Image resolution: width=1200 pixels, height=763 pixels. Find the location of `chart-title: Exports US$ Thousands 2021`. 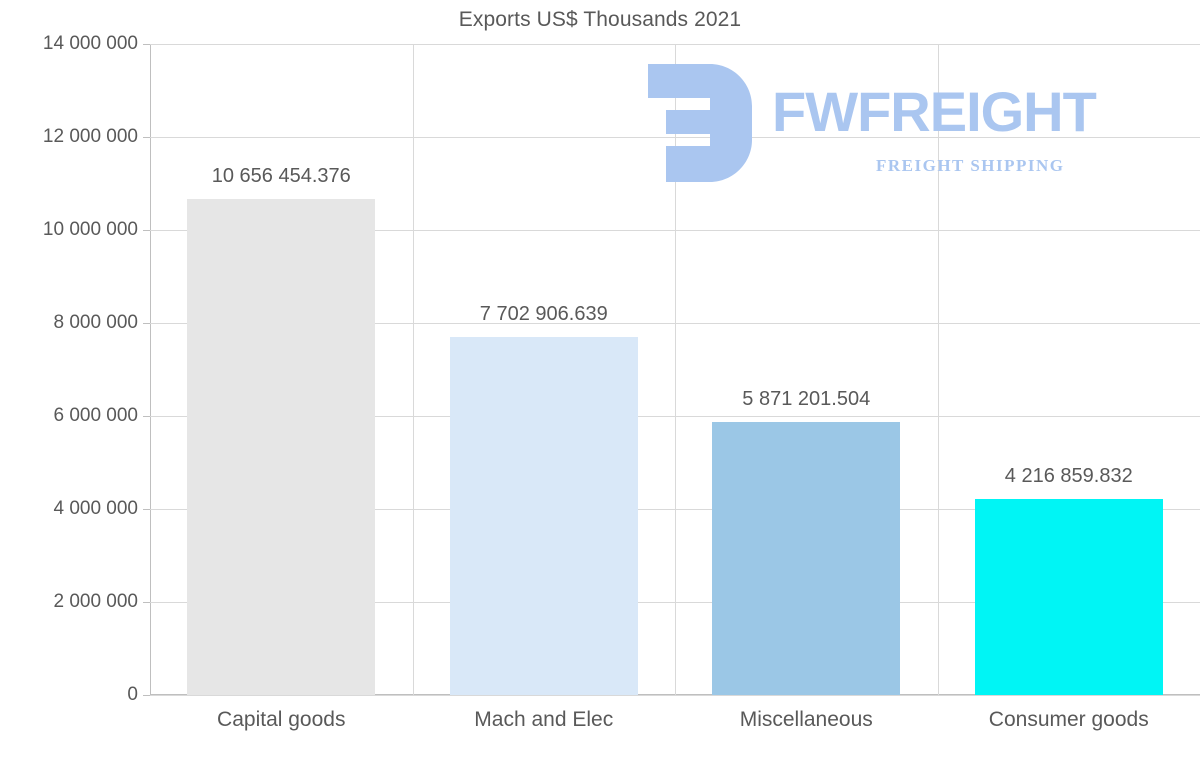

chart-title: Exports US$ Thousands 2021 is located at coordinates (600, 19).